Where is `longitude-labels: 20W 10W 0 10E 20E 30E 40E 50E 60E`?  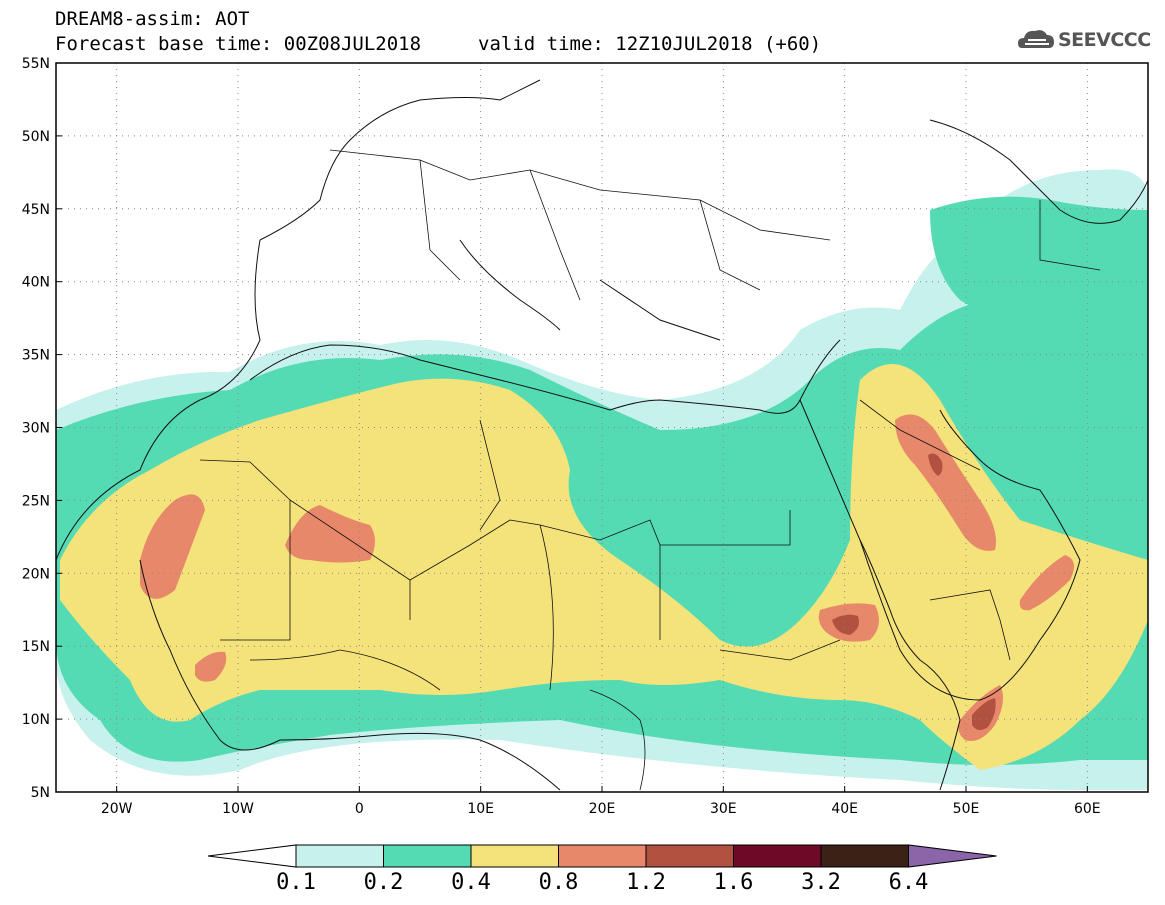 longitude-labels: 20W 10W 0 10E 20E 30E 40E 50E 60E is located at coordinates (601, 801).